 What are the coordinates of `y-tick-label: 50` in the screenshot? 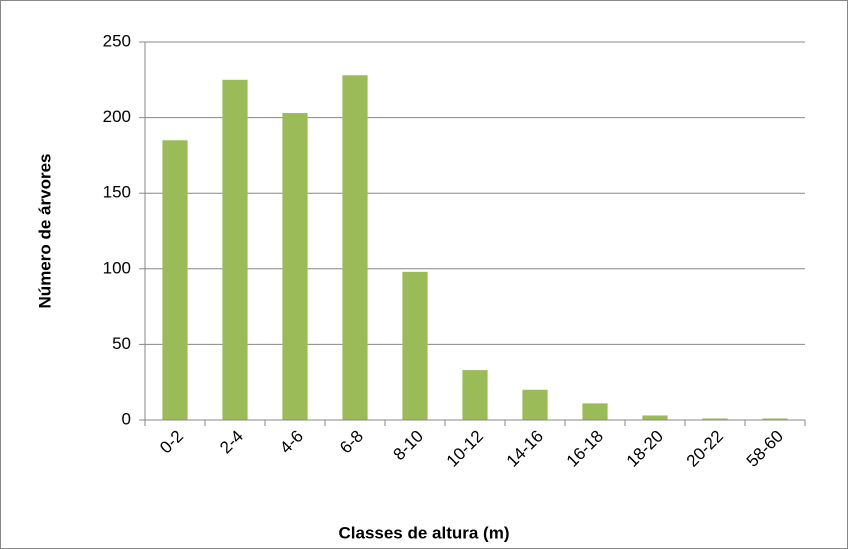 It's located at (121, 343).